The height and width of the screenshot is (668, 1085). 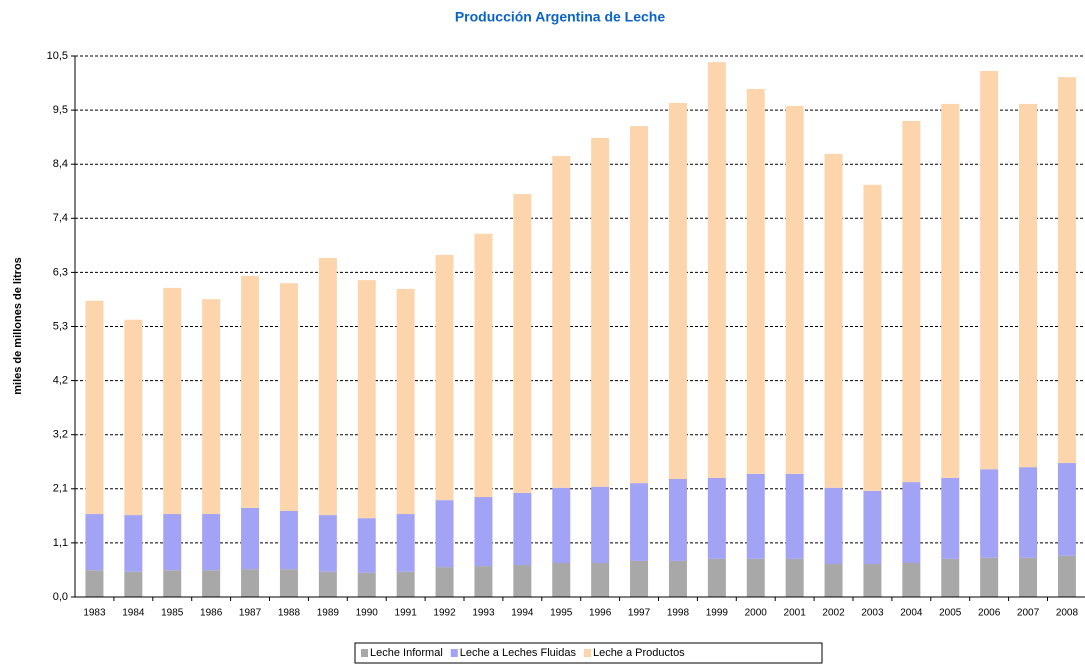 I want to click on x-tick-label: 1996, so click(x=600, y=613).